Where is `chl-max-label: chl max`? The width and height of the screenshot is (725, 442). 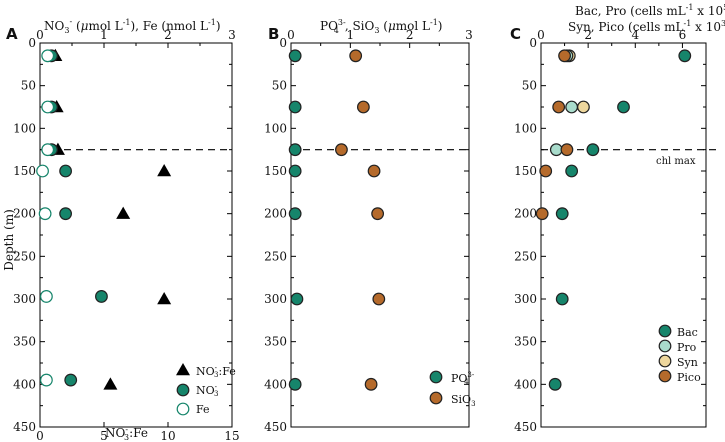 chl-max-label: chl max is located at coordinates (676, 161).